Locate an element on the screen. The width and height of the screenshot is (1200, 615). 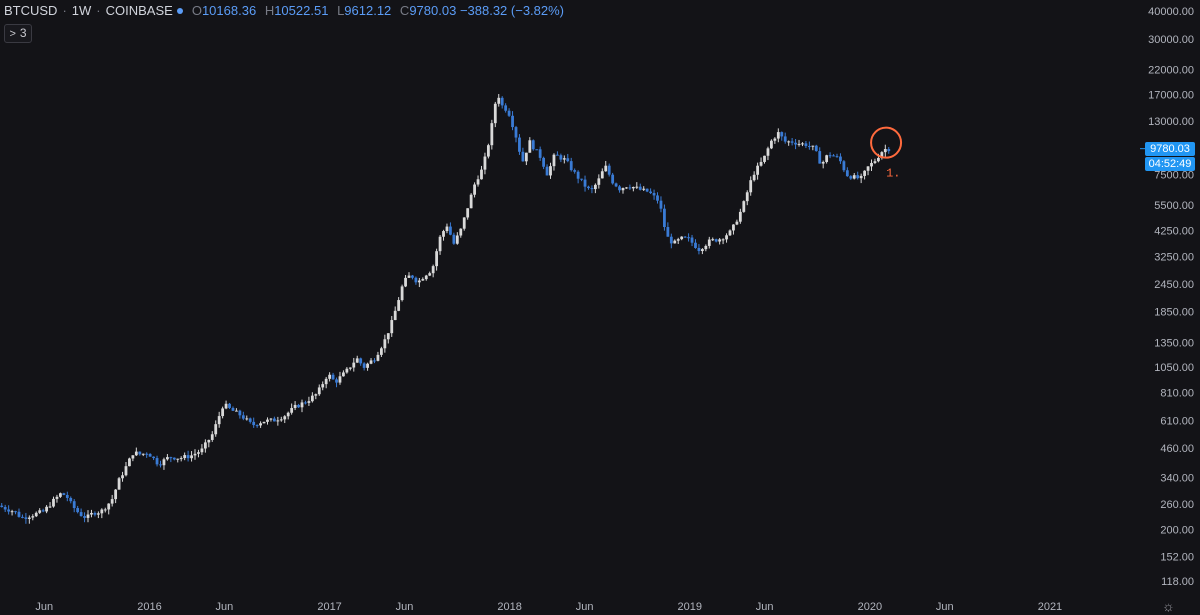
close-value: 9780.03 is located at coordinates (433, 10).